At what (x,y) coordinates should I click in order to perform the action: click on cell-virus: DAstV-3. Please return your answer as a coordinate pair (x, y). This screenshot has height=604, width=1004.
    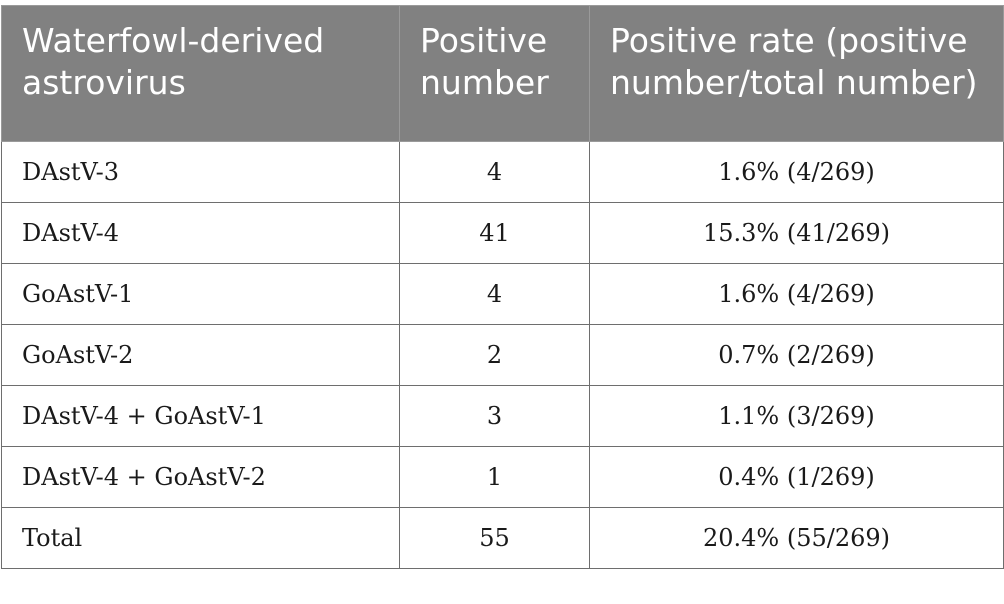
    Looking at the image, I should click on (200, 172).